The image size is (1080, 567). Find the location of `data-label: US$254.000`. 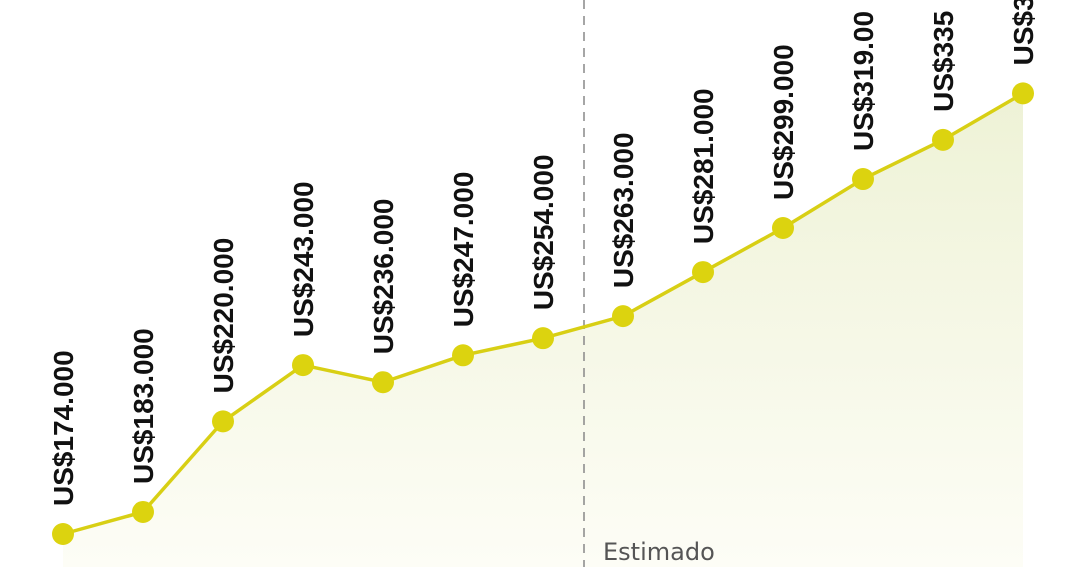

data-label: US$254.000 is located at coordinates (543, 232).